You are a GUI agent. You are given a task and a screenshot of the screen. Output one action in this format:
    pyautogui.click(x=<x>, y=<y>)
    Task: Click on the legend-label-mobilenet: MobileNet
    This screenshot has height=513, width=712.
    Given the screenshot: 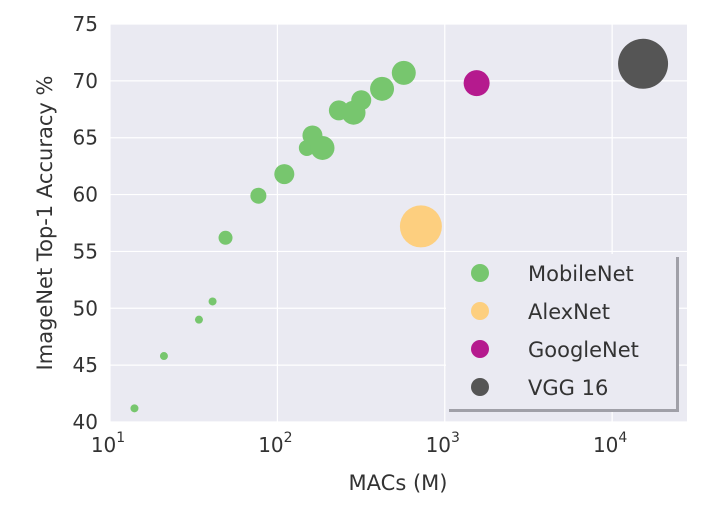 What is the action you would take?
    pyautogui.click(x=581, y=274)
    